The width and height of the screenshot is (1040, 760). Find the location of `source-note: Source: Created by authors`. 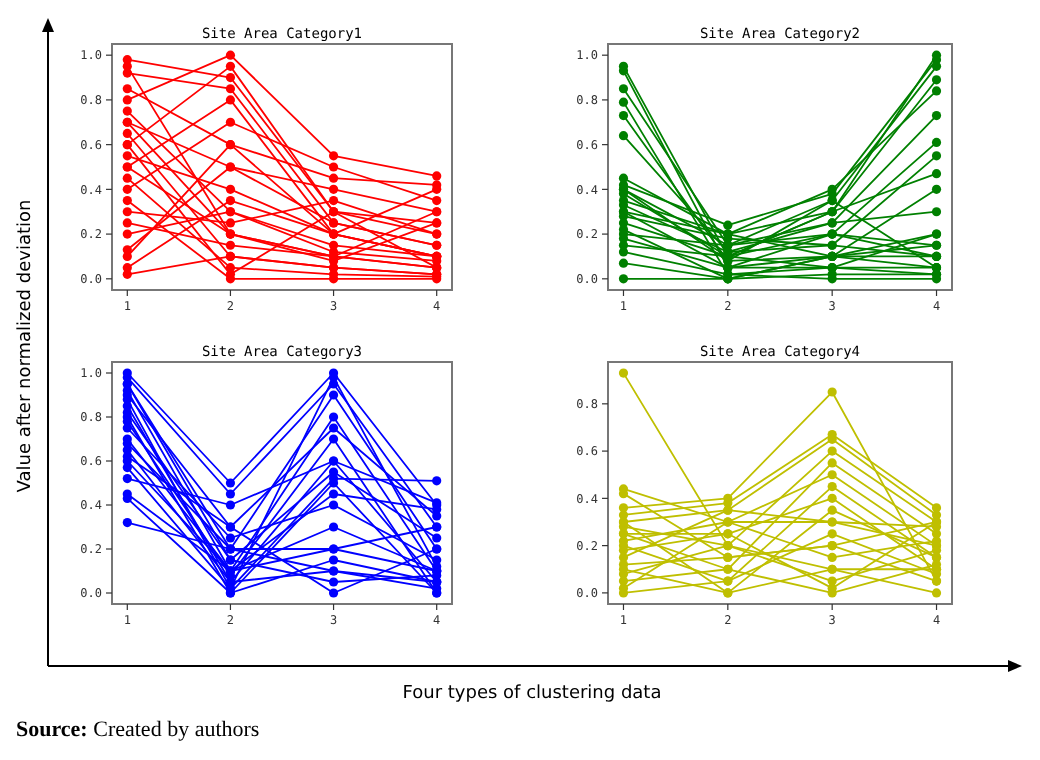

source-note: Source: Created by authors is located at coordinates (138, 730).